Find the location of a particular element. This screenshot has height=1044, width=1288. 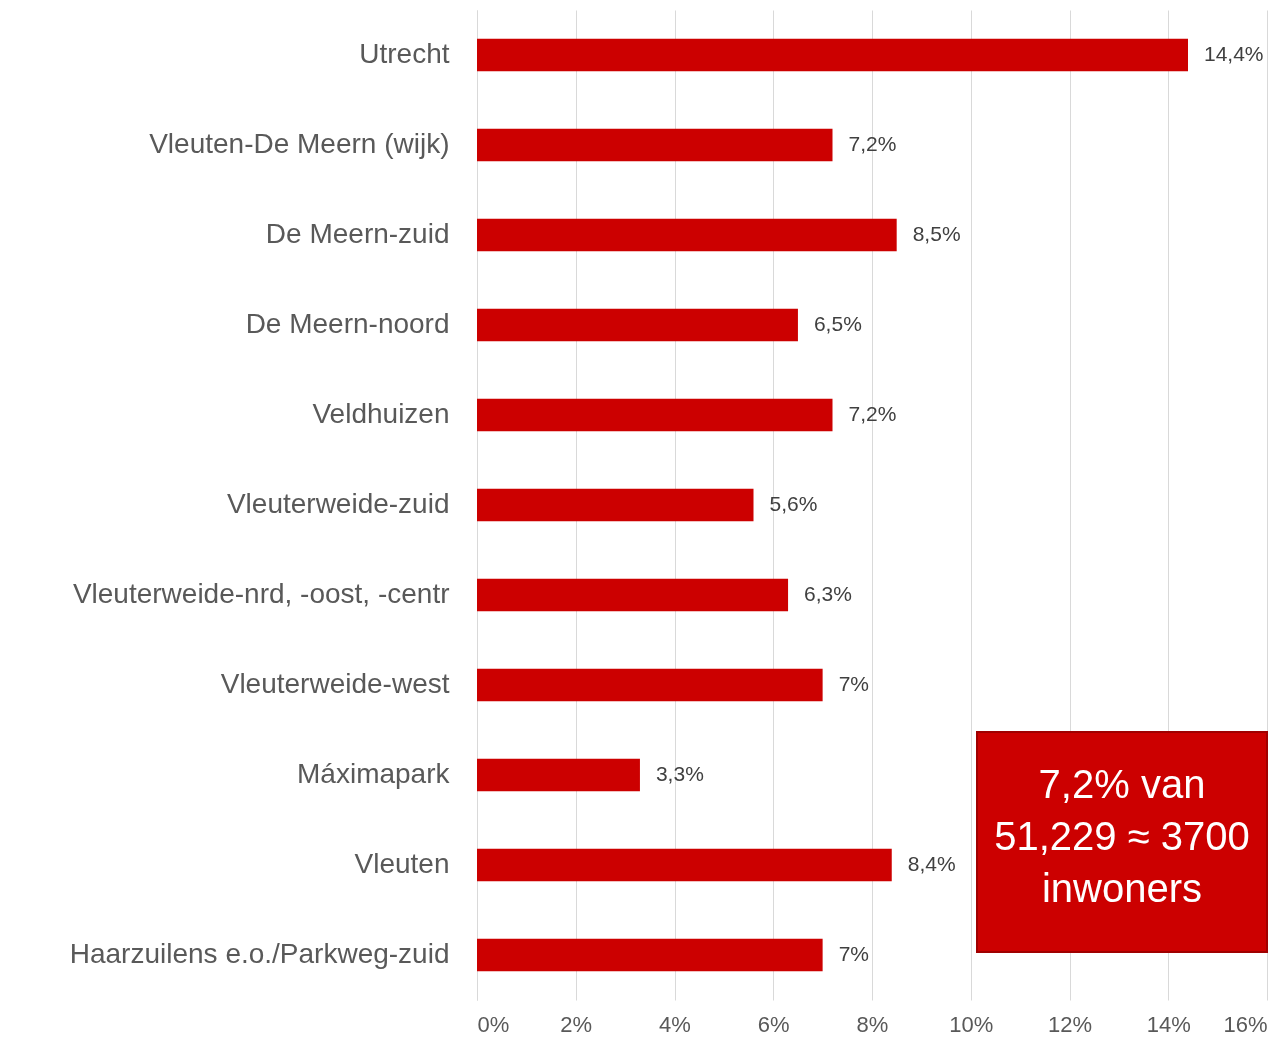

x-tick-label: 4% is located at coordinates (675, 1024).